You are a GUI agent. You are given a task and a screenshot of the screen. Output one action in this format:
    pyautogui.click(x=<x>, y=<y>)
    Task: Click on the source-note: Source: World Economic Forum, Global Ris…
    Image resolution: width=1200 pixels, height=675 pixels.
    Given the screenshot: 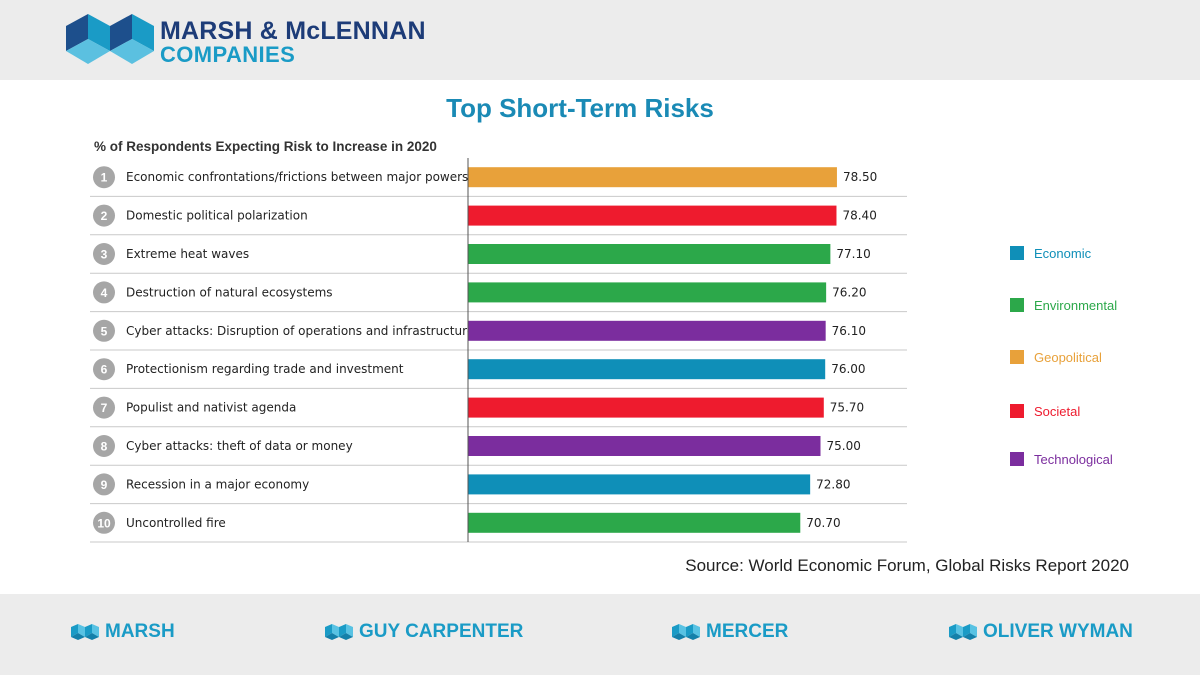 What is the action you would take?
    pyautogui.click(x=907, y=565)
    